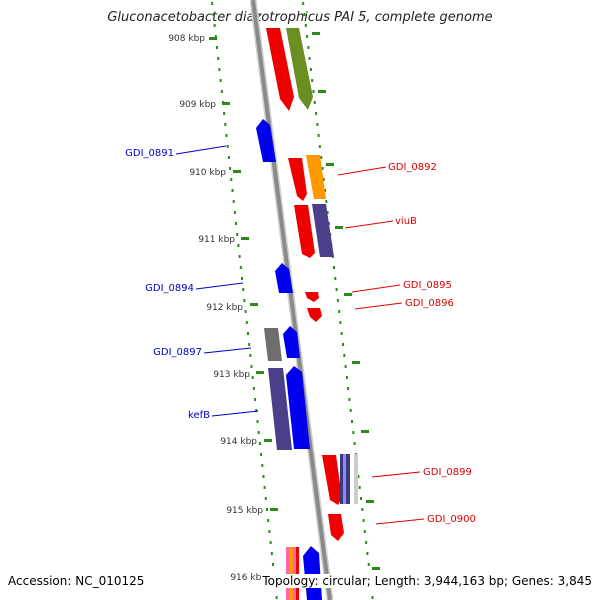 The width and height of the screenshot is (600, 600). Describe the element at coordinates (316, 177) in the screenshot. I see `gene-arrow-gdi0892-orange` at that location.